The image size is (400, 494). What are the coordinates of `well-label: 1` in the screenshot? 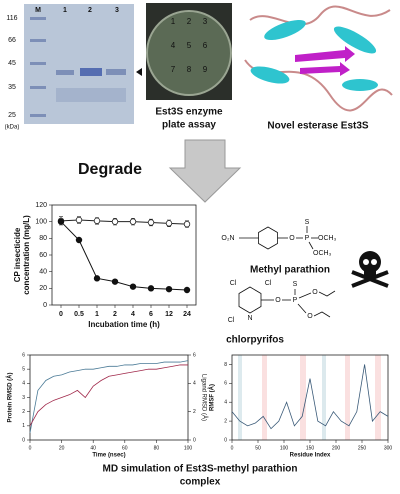 It's located at (173, 21).